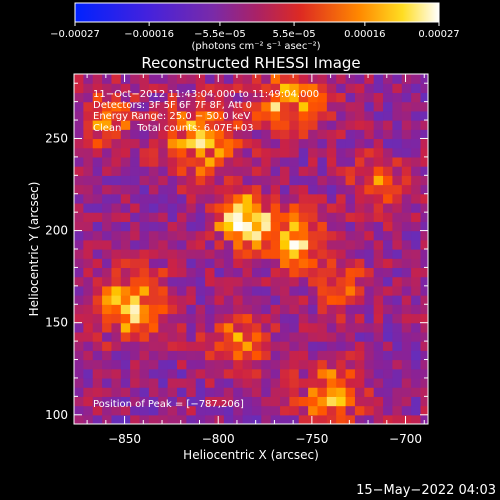  What do you see at coordinates (171, 116) in the screenshot?
I see `annotation-energy-range: Energy Range: 25.0 − 50.0 keV` at bounding box center [171, 116].